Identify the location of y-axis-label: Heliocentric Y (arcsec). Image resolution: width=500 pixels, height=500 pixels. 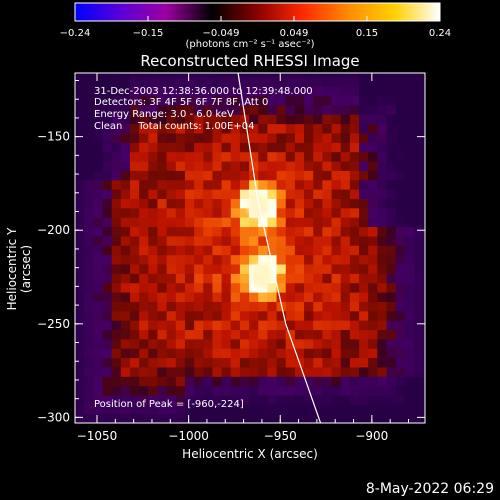
(19, 269).